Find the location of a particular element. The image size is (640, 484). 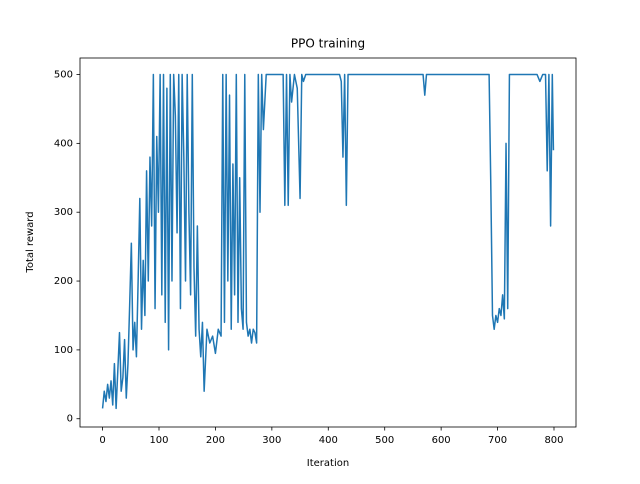

x-tick-label: 600 is located at coordinates (441, 440).